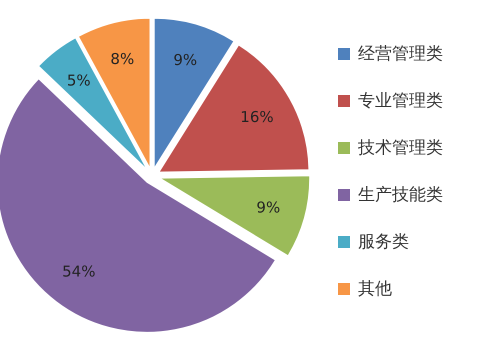  Describe the element at coordinates (79, 271) in the screenshot. I see `data-label: 54%` at that location.